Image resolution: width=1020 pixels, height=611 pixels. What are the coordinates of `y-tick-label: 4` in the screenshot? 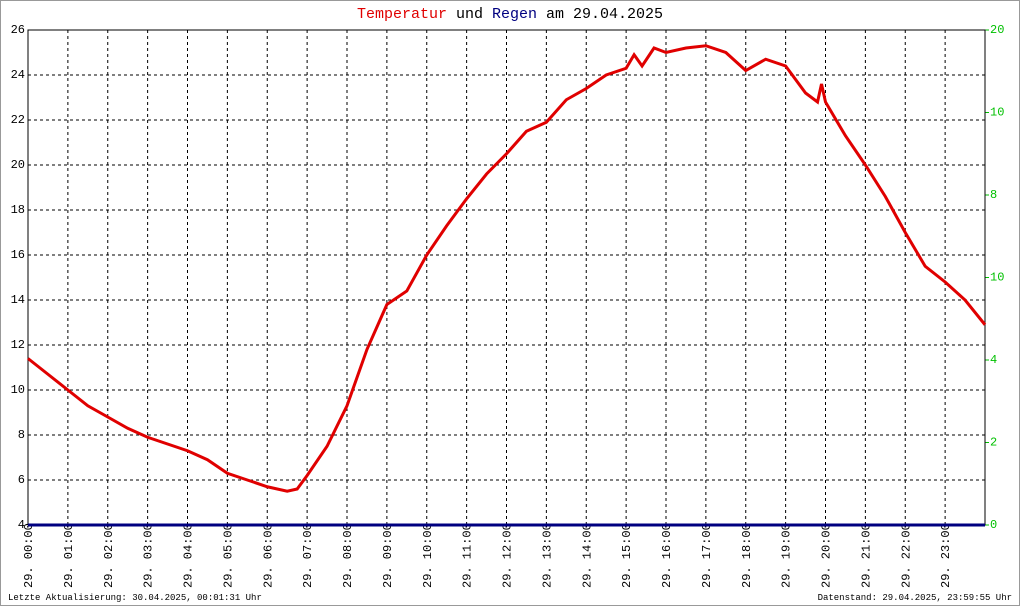 It's located at (21, 525).